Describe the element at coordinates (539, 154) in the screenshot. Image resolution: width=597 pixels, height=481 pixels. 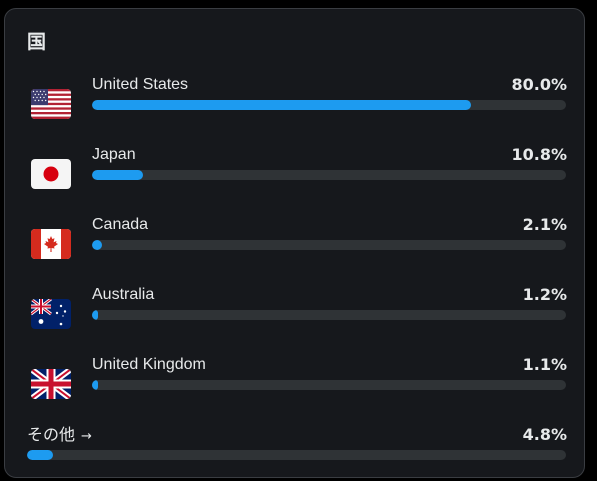
I see `country-percent: 10.8%` at that location.